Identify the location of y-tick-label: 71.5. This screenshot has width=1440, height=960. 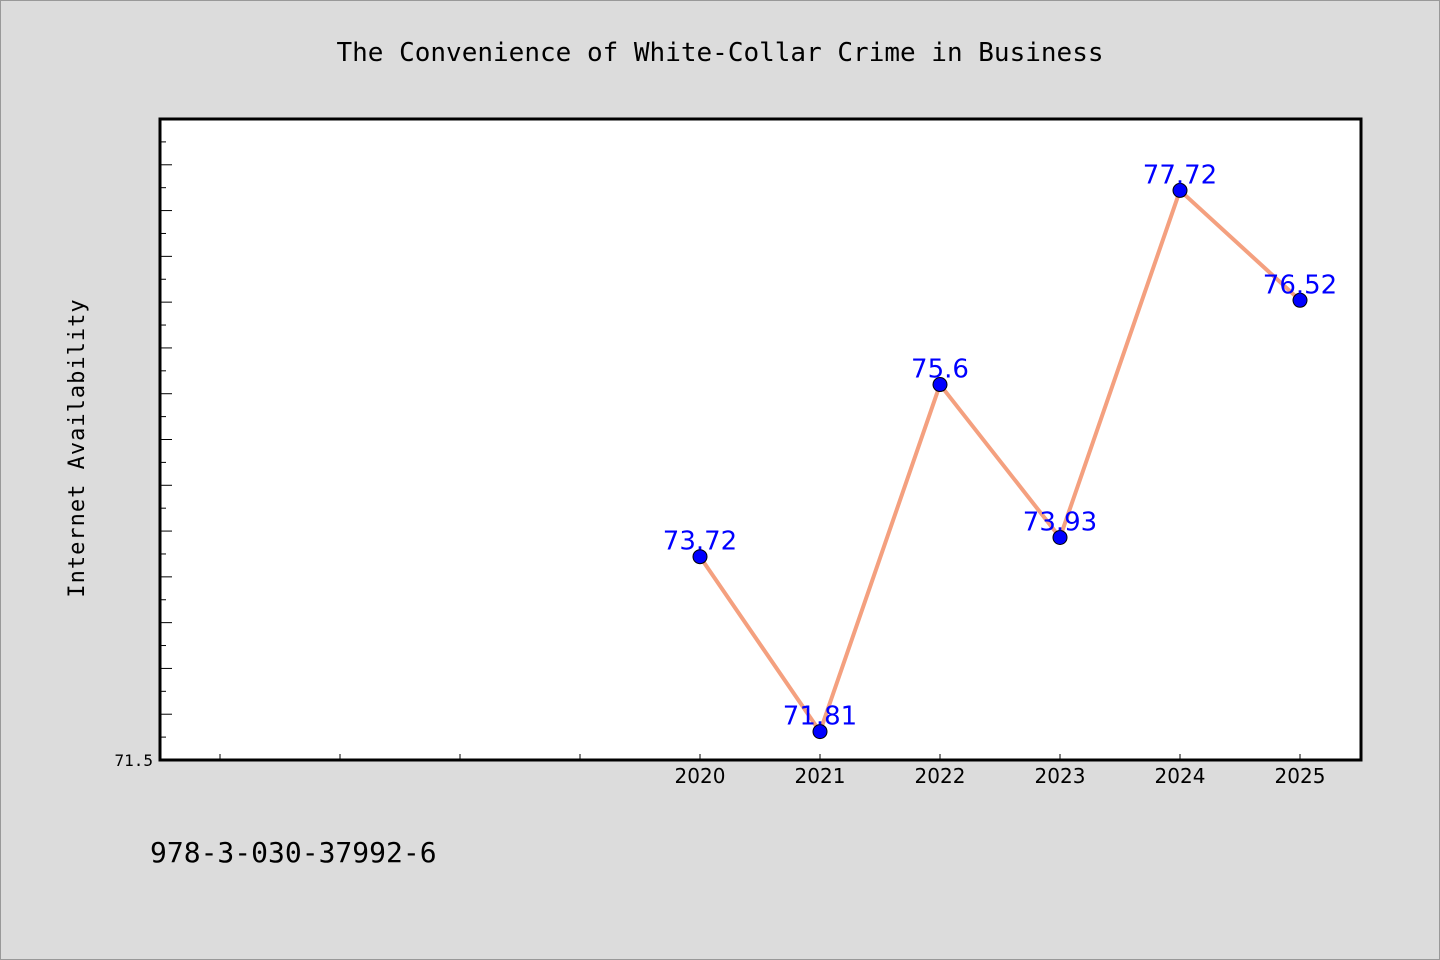
(133, 760).